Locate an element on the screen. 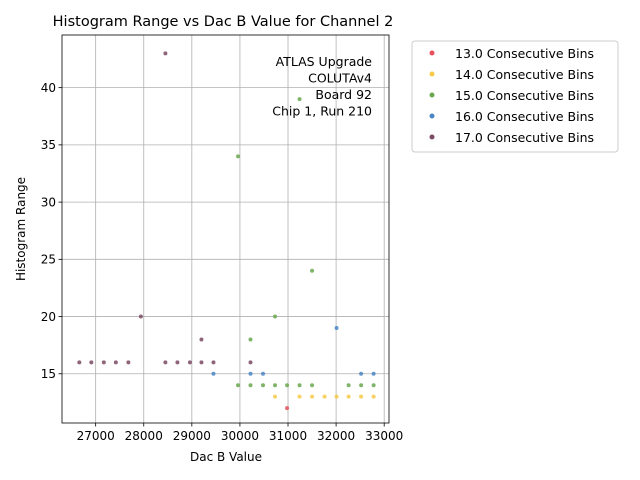 This screenshot has height=480, width=640. annotation-line: Chip 1, Run 210 is located at coordinates (322, 111).